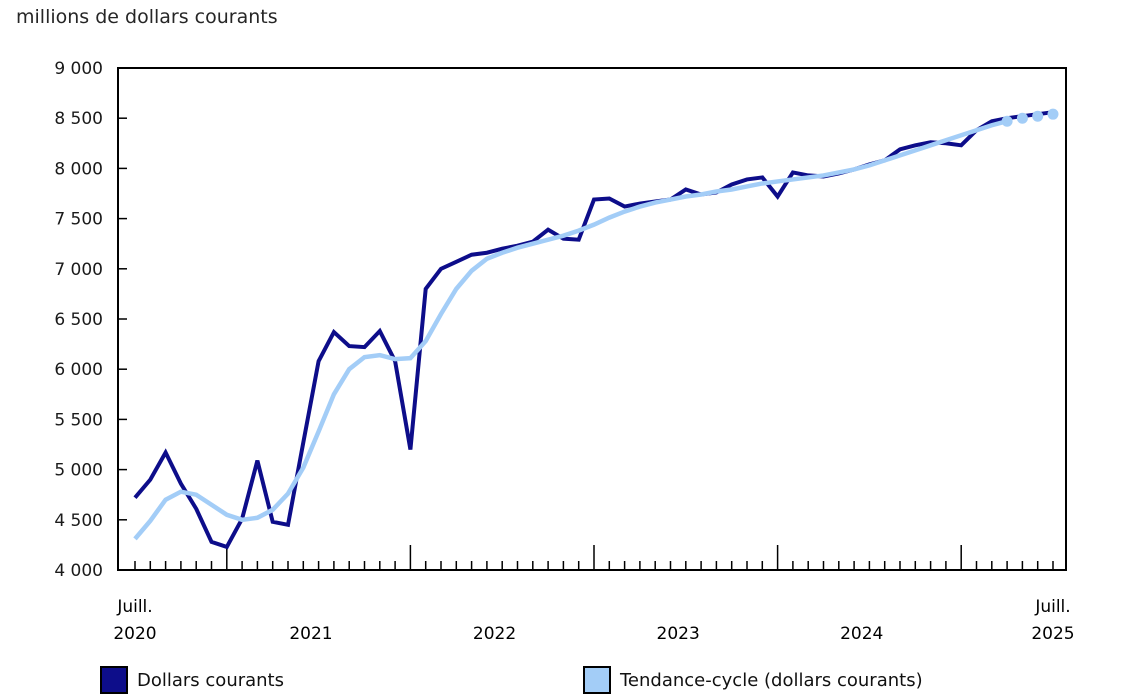 The height and width of the screenshot is (698, 1122). What do you see at coordinates (78, 420) in the screenshot?
I see `y-tick-label: 5 500` at bounding box center [78, 420].